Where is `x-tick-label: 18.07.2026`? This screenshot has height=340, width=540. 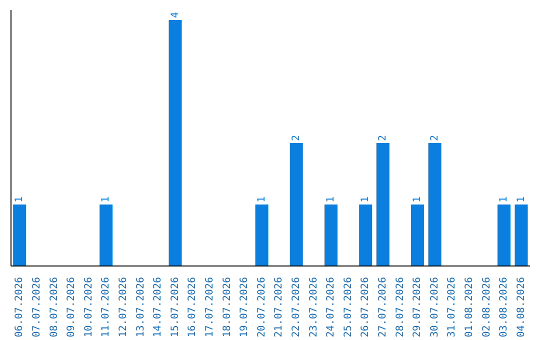 x-tick-label: 18.07.2026 is located at coordinates (227, 307).